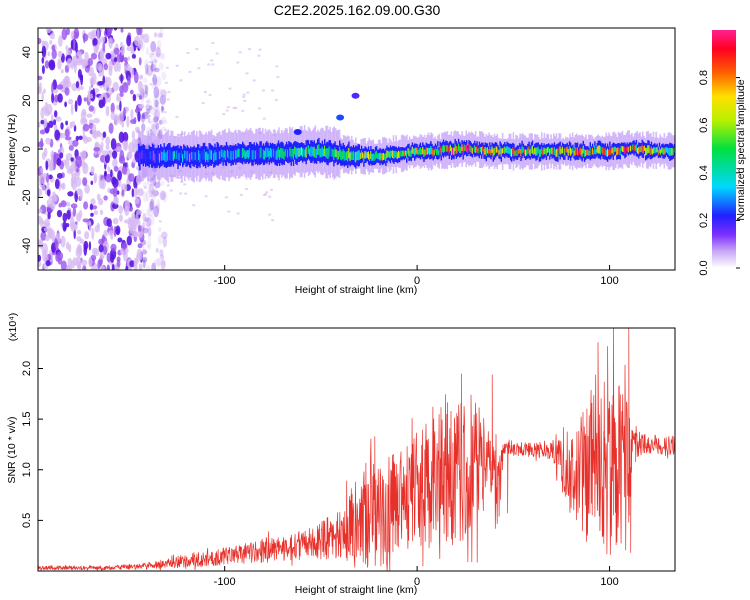 Image resolution: width=750 pixels, height=600 pixels. What do you see at coordinates (355, 95) in the screenshot?
I see `spectral-blob` at bounding box center [355, 95].